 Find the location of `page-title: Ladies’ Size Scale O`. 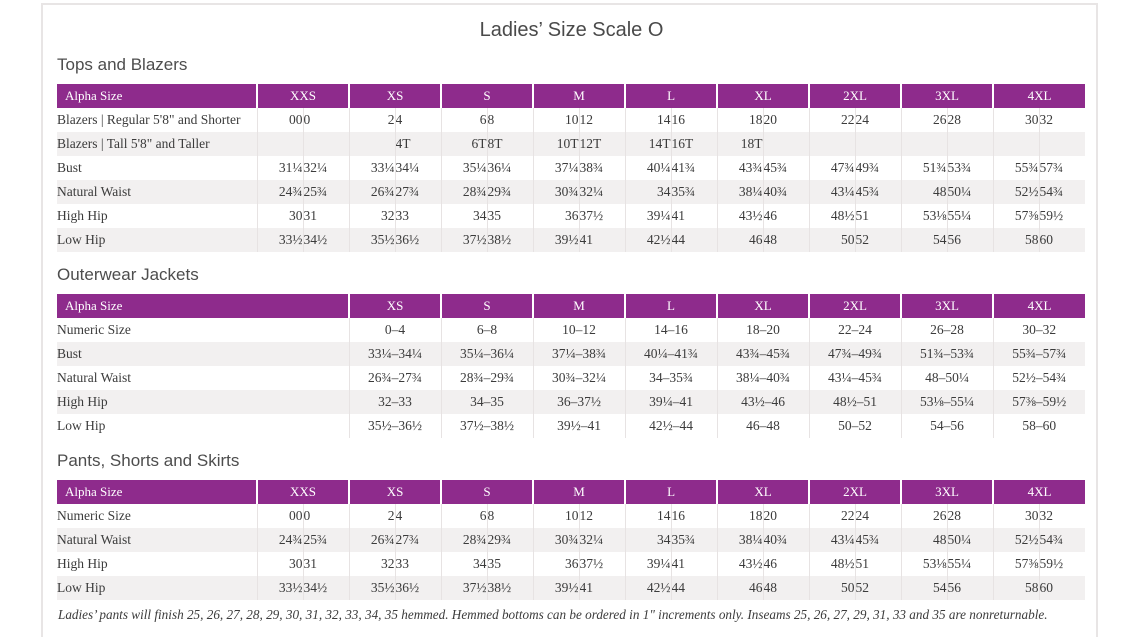

page-title: Ladies’ Size Scale O is located at coordinates (571, 30).